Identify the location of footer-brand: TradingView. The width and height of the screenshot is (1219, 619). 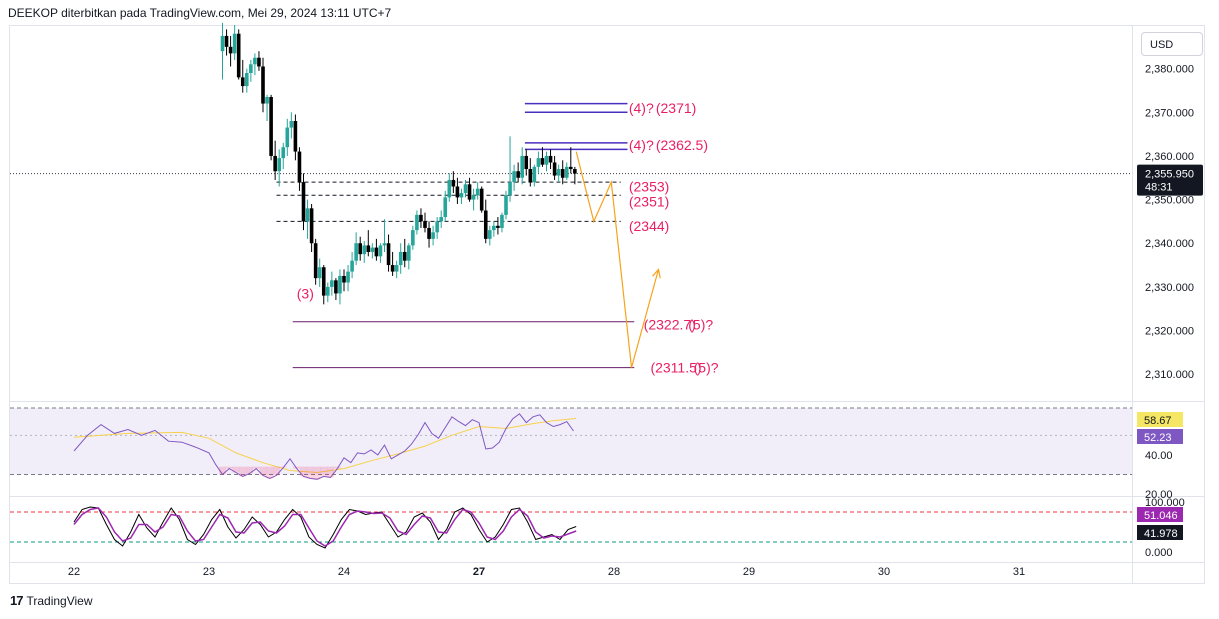
(59, 600).